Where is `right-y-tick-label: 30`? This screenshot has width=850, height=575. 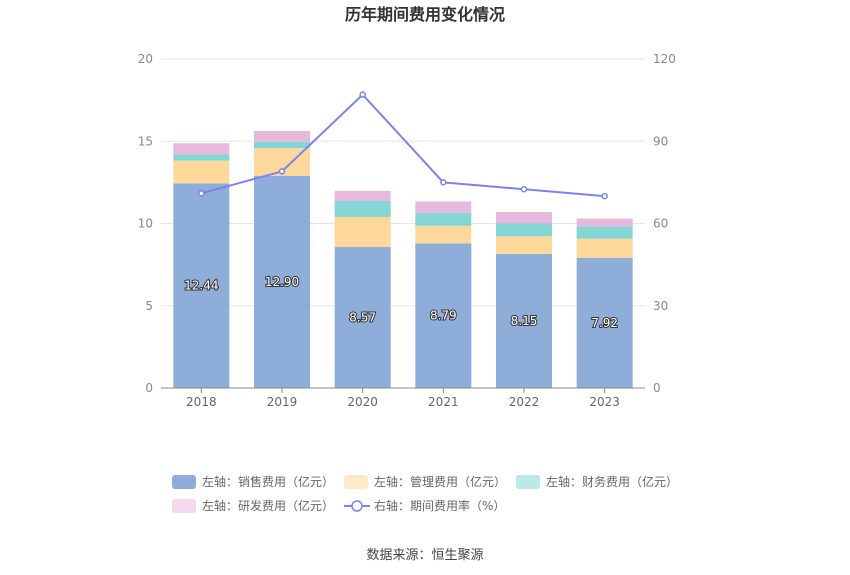
right-y-tick-label: 30 is located at coordinates (660, 306).